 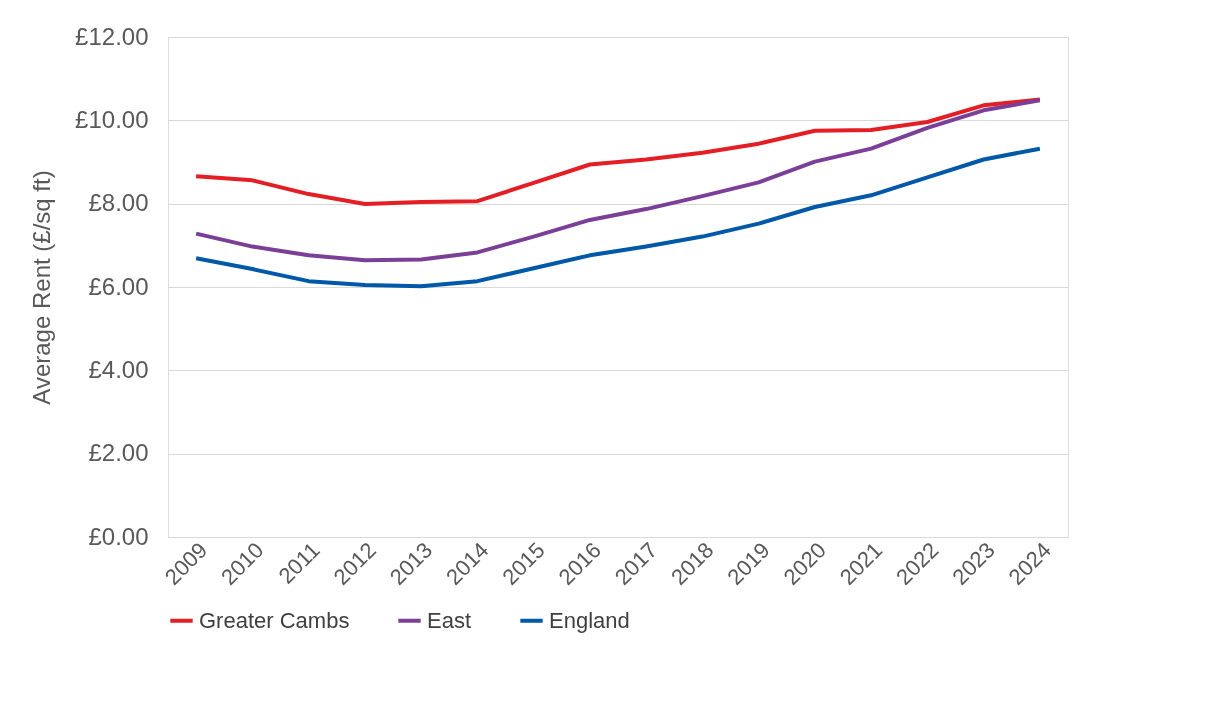 What do you see at coordinates (274, 620) in the screenshot?
I see `legend-label: Greater Cambs` at bounding box center [274, 620].